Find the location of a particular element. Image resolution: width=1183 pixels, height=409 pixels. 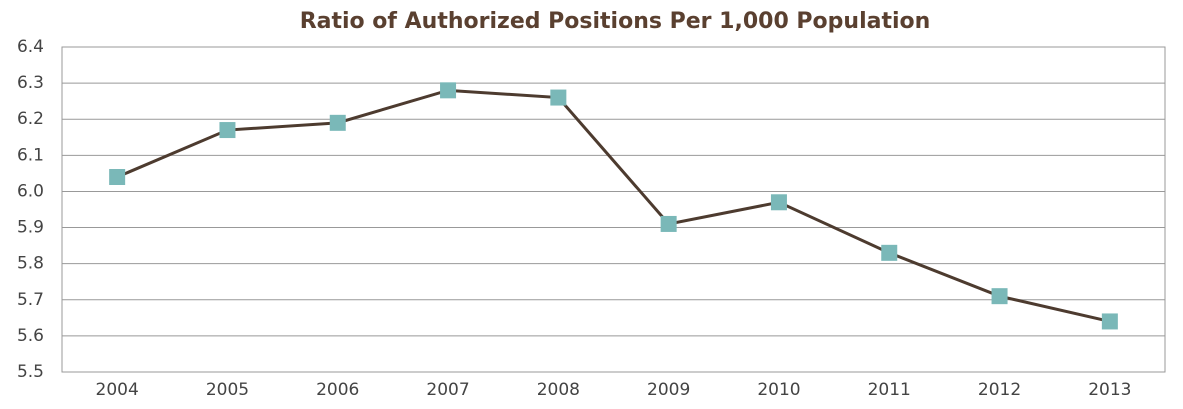

y-tick-label: 5.9 is located at coordinates (30, 228).